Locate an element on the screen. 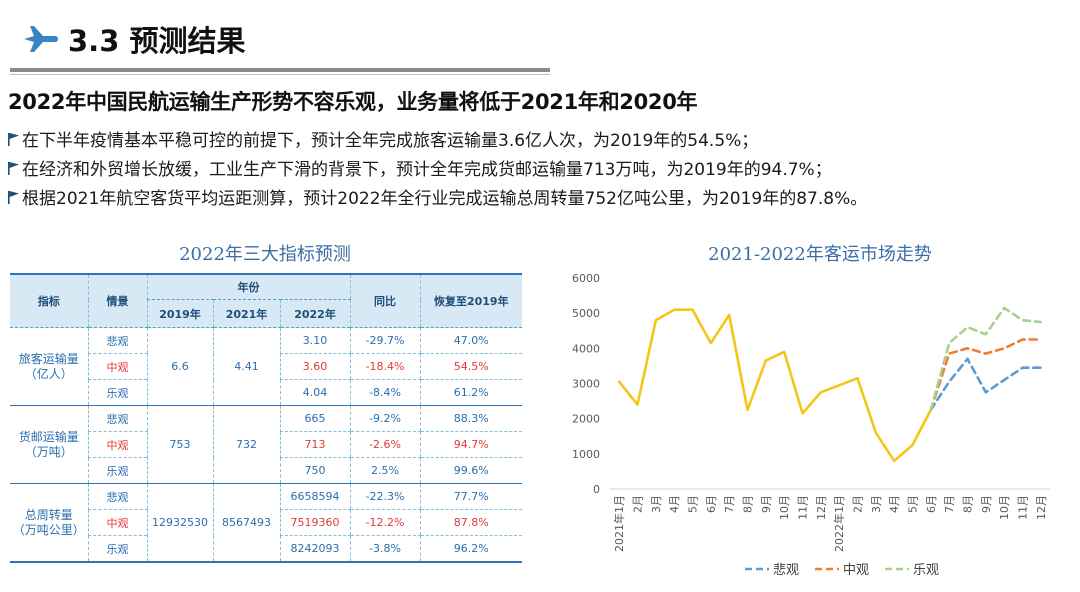 Image resolution: width=1080 pixels, height=592 pixels. table-row: 中观 7519360 -12.2% 87.8% is located at coordinates (266, 522).